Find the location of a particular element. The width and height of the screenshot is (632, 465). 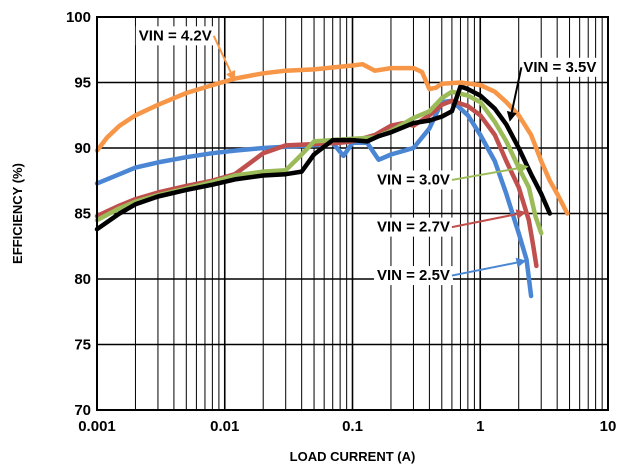

series-label: VIN = 3.5V is located at coordinates (559, 67).